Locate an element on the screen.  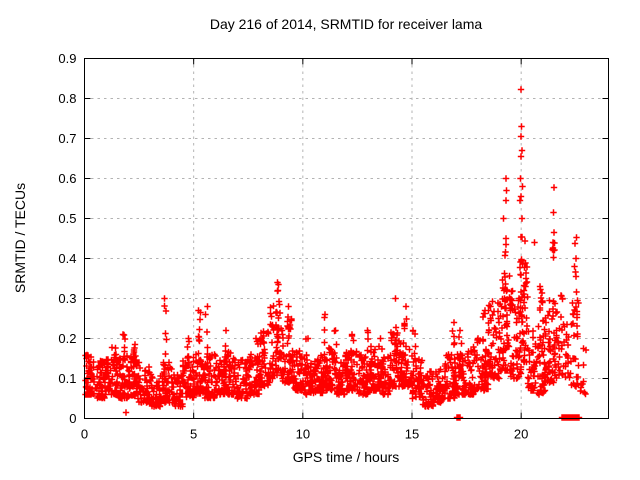
y-tick-label-0.4: 0.4 is located at coordinates (67, 258).